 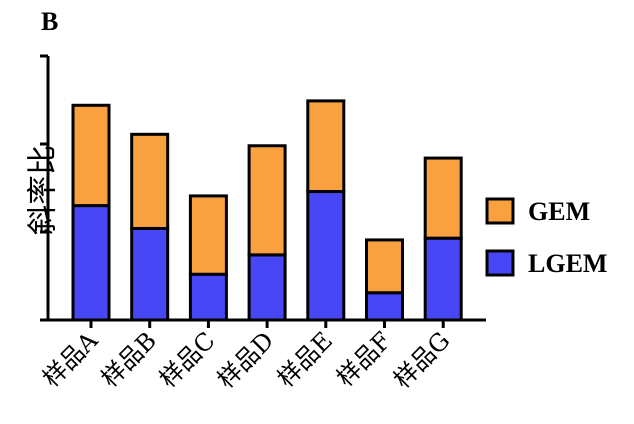 I want to click on legend-swatch-gem, so click(x=500, y=211).